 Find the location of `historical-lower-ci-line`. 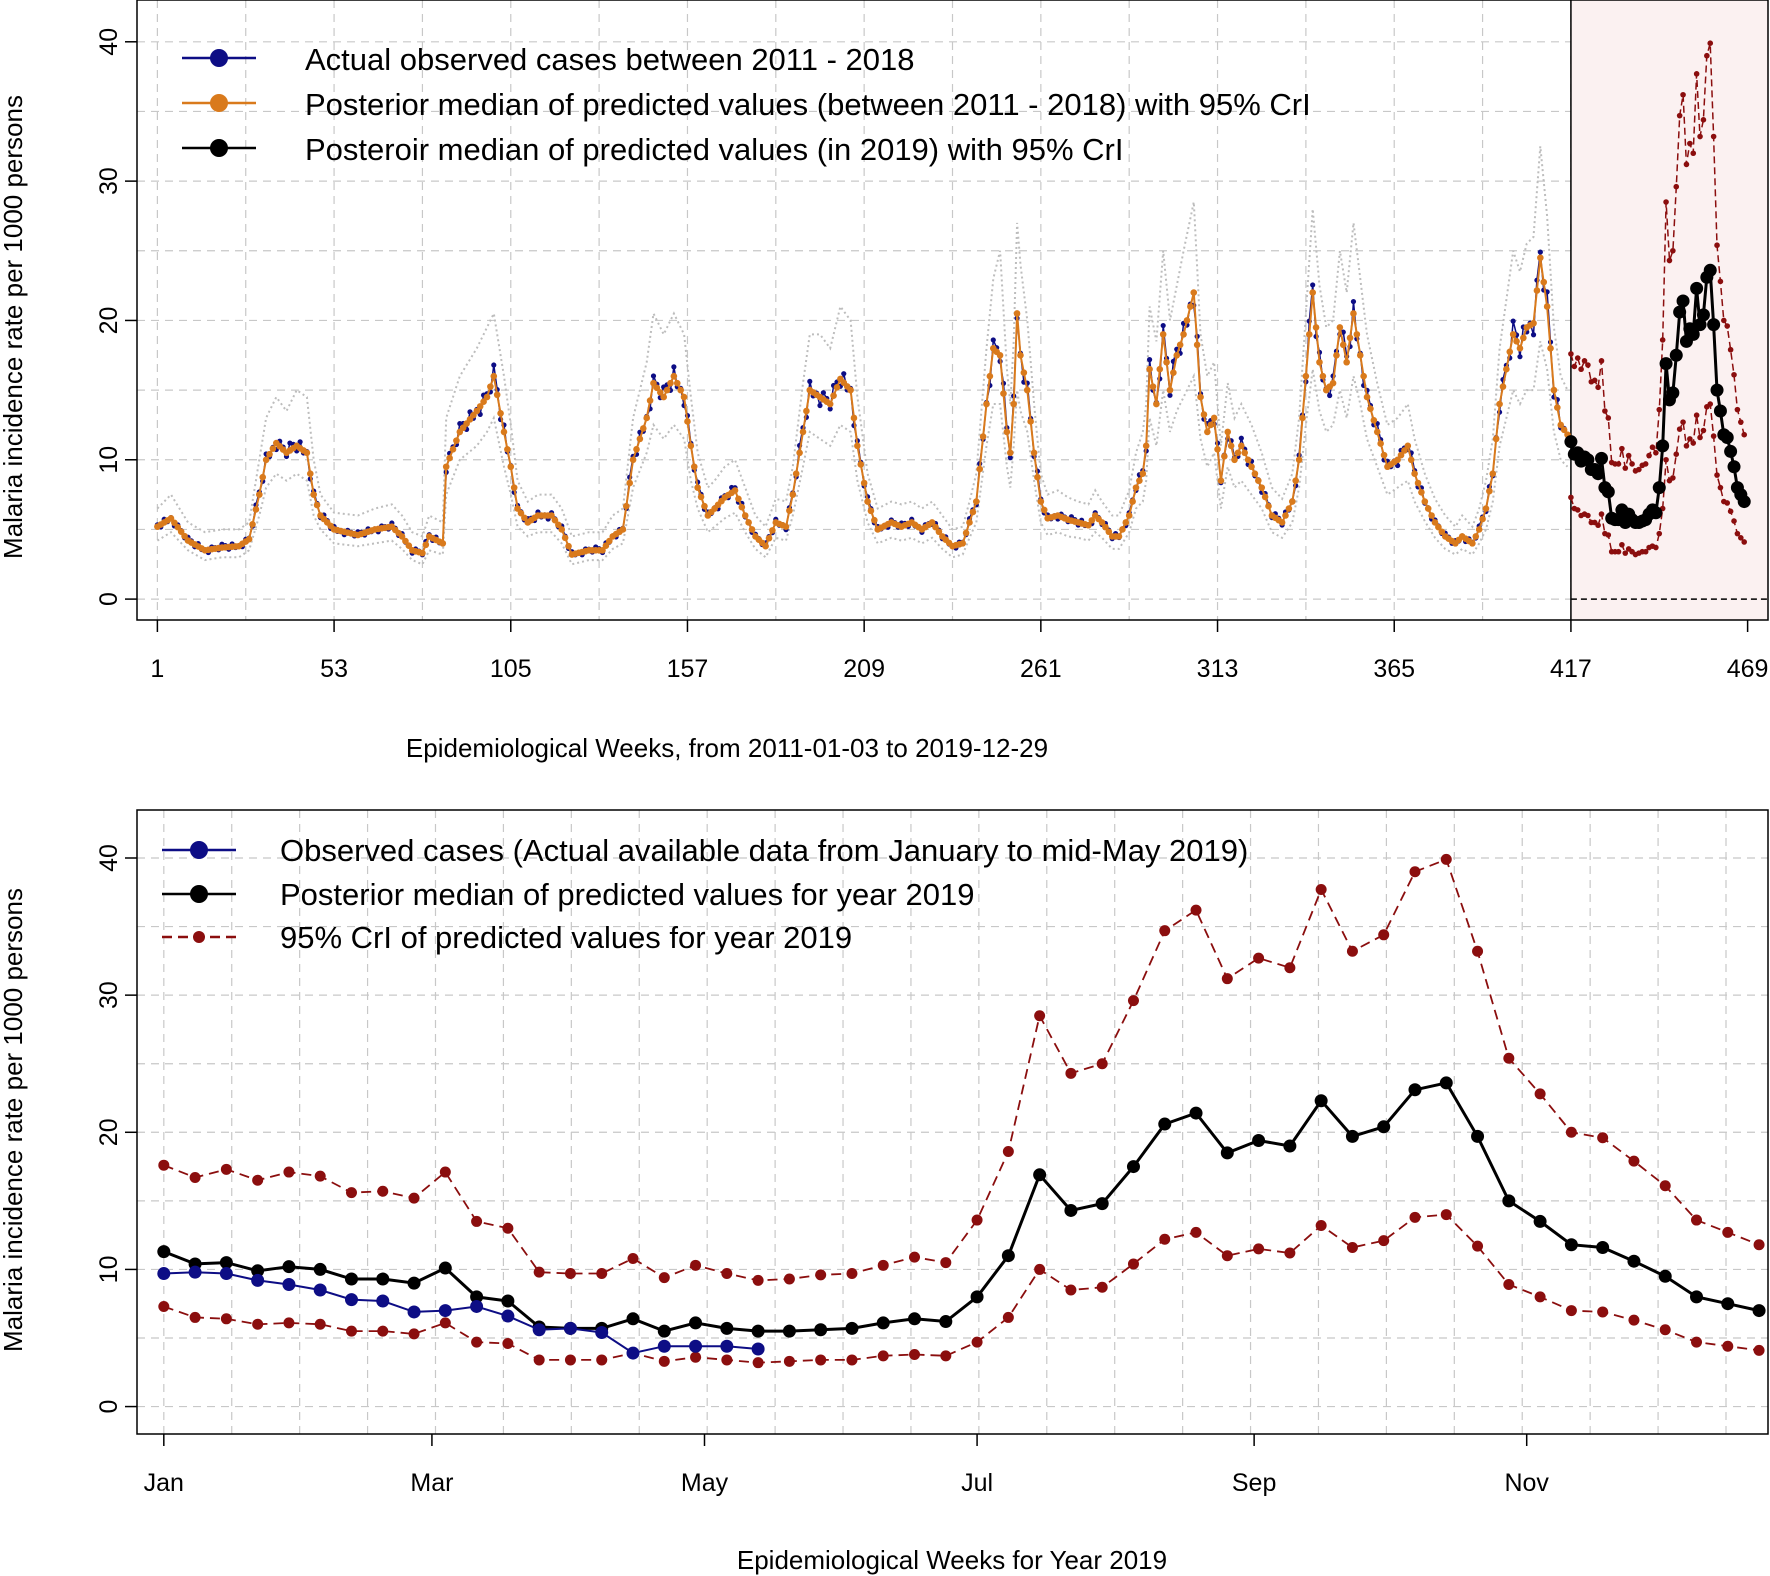

historical-lower-ci-line is located at coordinates (862, 453).